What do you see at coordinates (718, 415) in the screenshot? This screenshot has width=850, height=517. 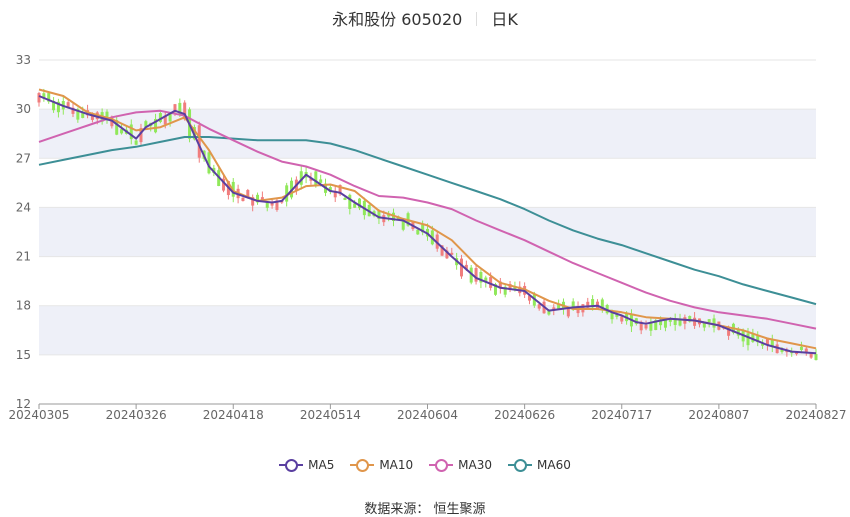 I see `x-tick-label: 20240807` at bounding box center [718, 415].